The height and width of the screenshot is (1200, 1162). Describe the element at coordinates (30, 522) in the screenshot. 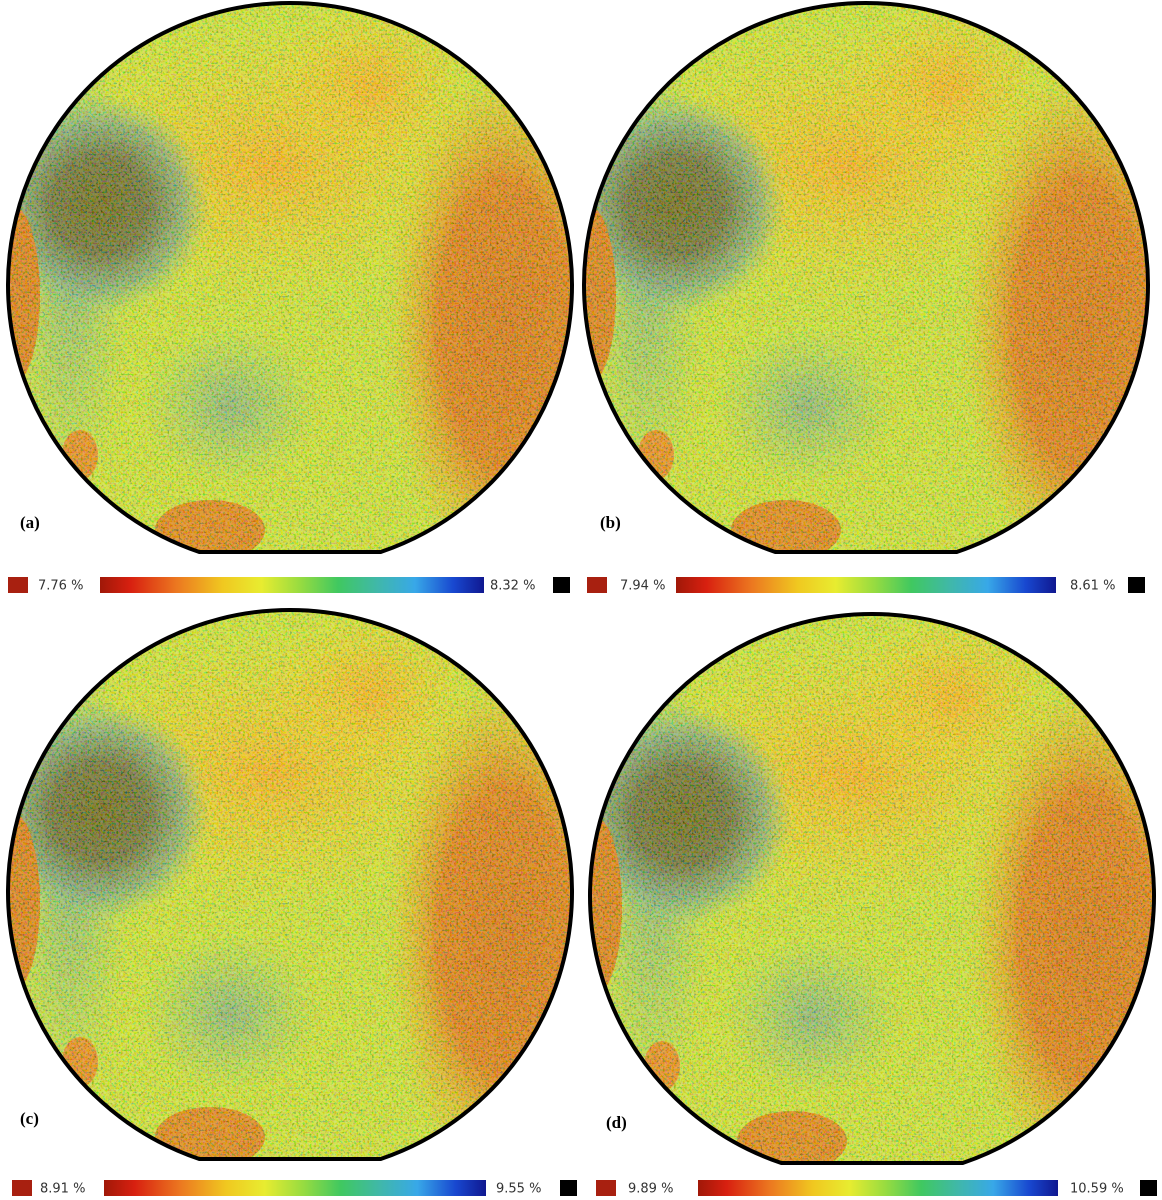

I see `panel-label: (a)` at that location.